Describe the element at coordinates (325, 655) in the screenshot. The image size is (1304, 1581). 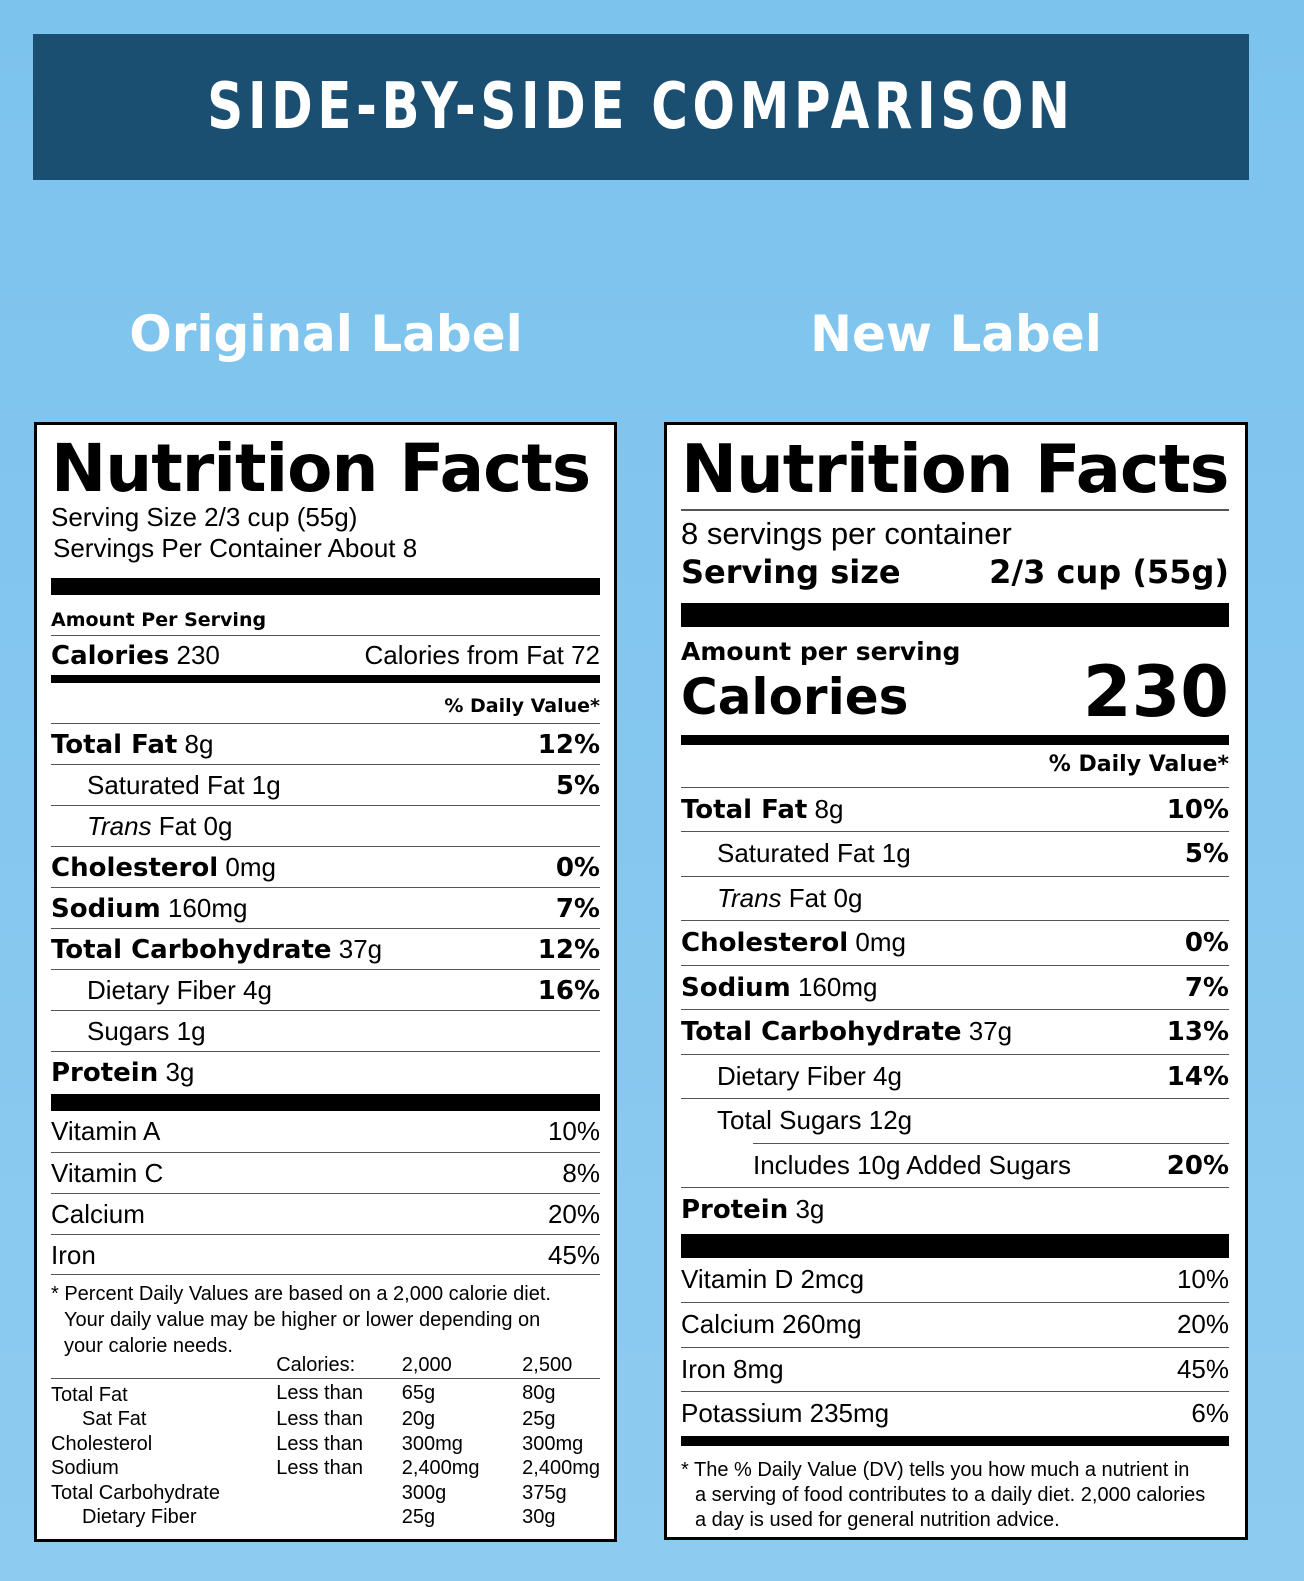
I see `calories-row: Calories 230 Calories from Fat 72` at that location.